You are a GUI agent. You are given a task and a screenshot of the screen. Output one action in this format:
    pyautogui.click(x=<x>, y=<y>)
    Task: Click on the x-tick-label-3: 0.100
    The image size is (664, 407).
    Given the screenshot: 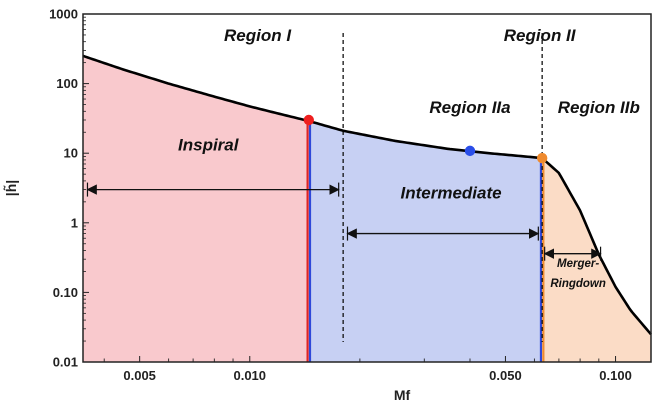 What is the action you would take?
    pyautogui.click(x=615, y=375)
    